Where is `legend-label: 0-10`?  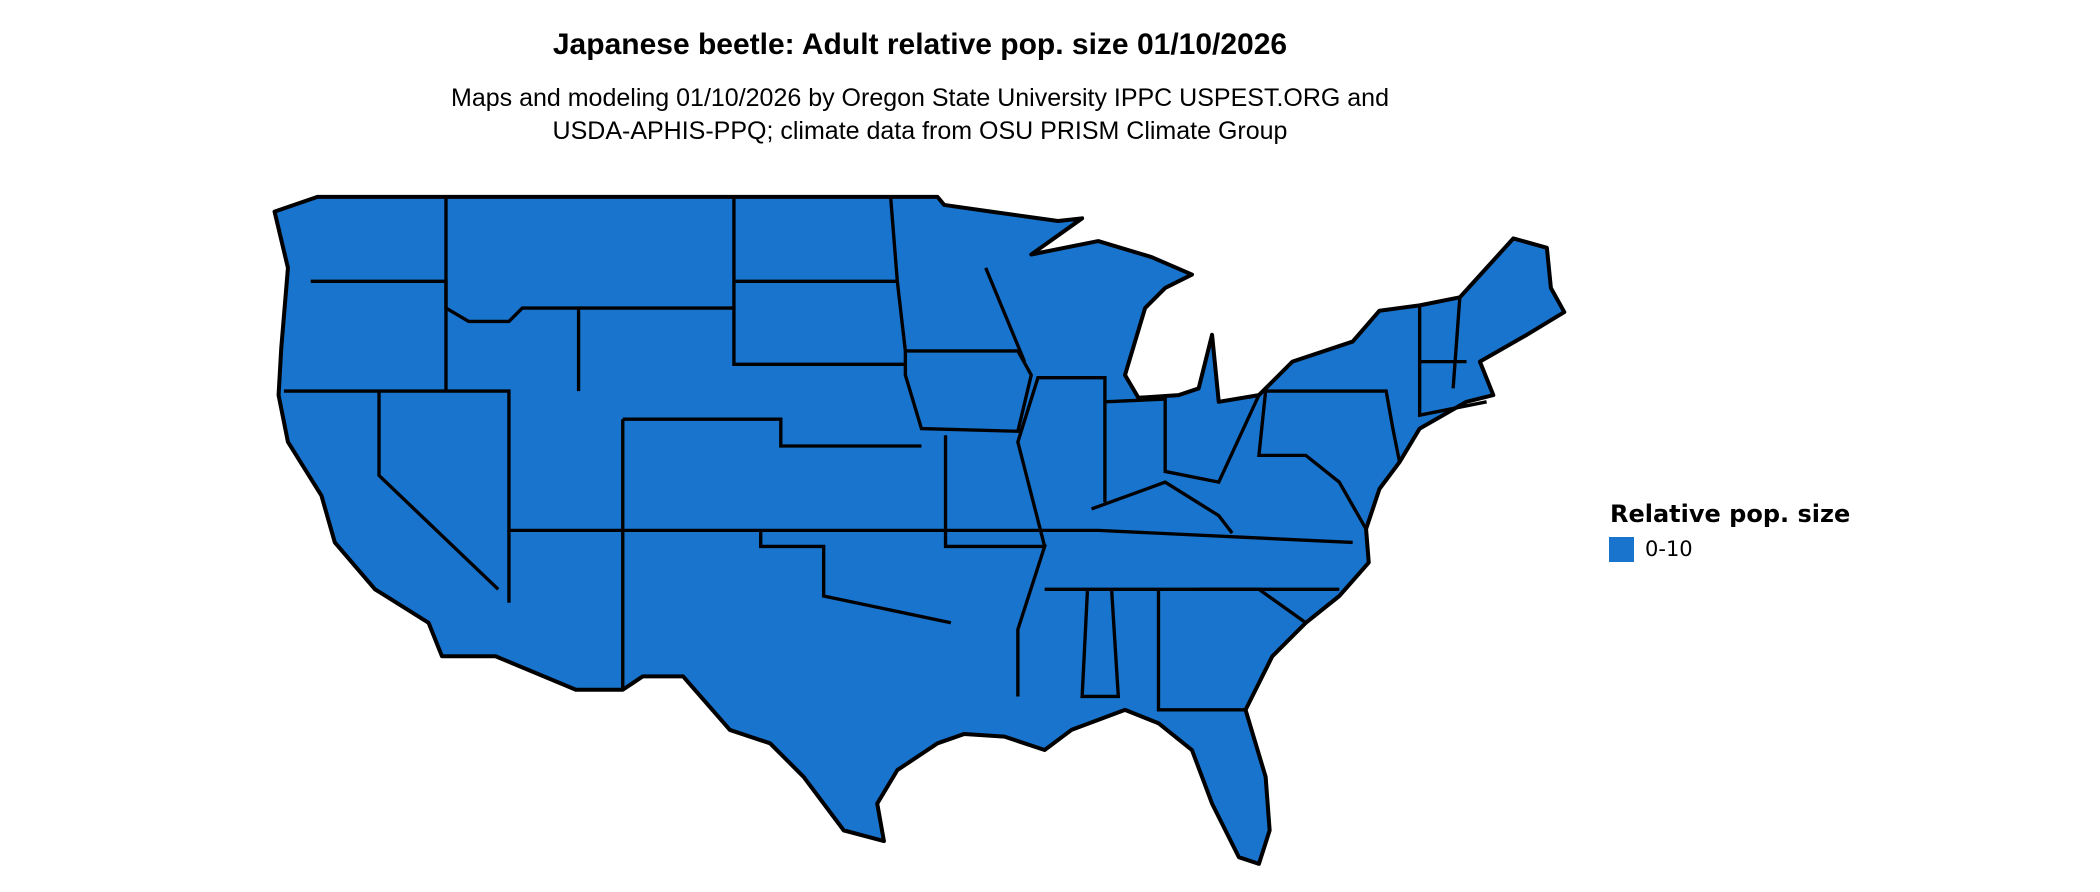 legend-label: 0-10 is located at coordinates (1669, 549).